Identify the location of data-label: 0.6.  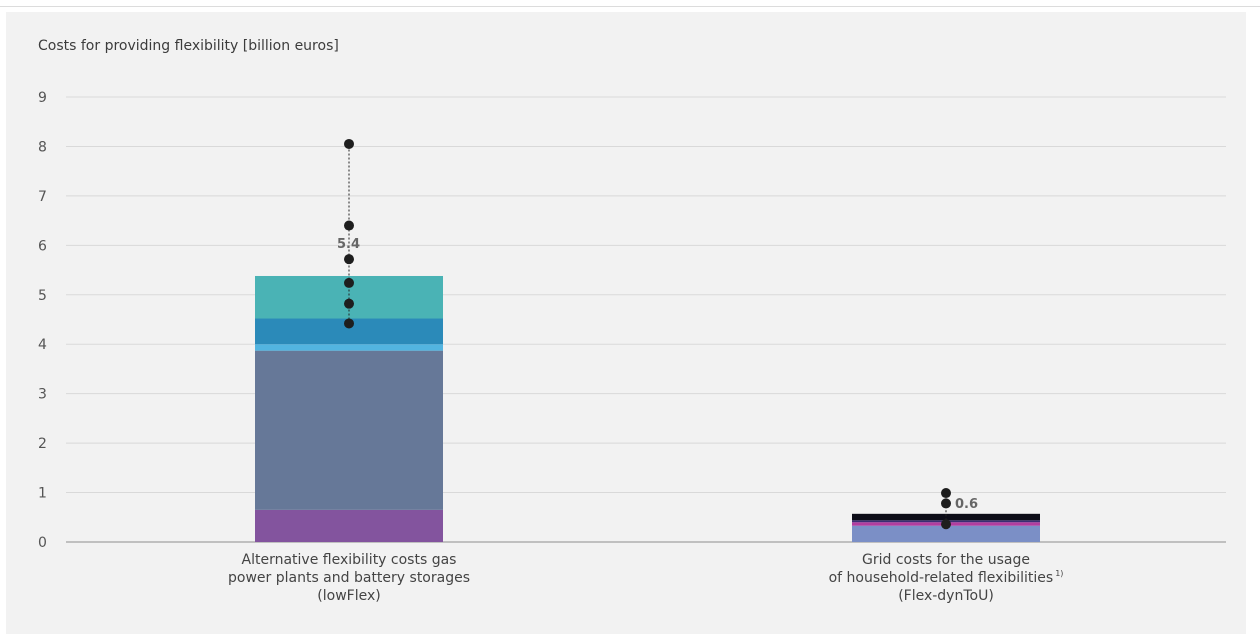
(966, 504).